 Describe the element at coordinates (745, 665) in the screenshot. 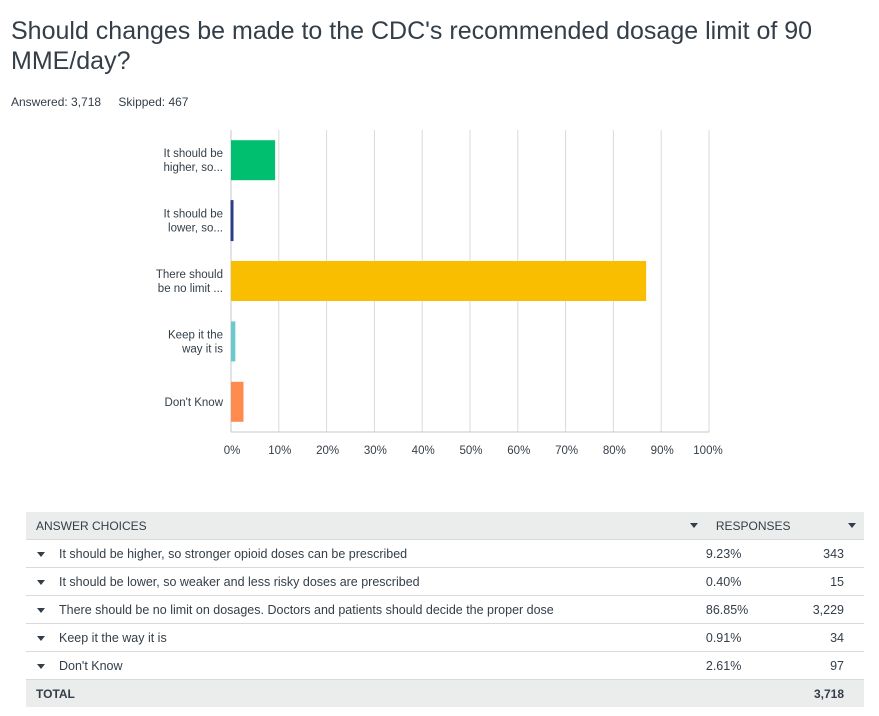

I see `response-percent: 2.61%` at that location.